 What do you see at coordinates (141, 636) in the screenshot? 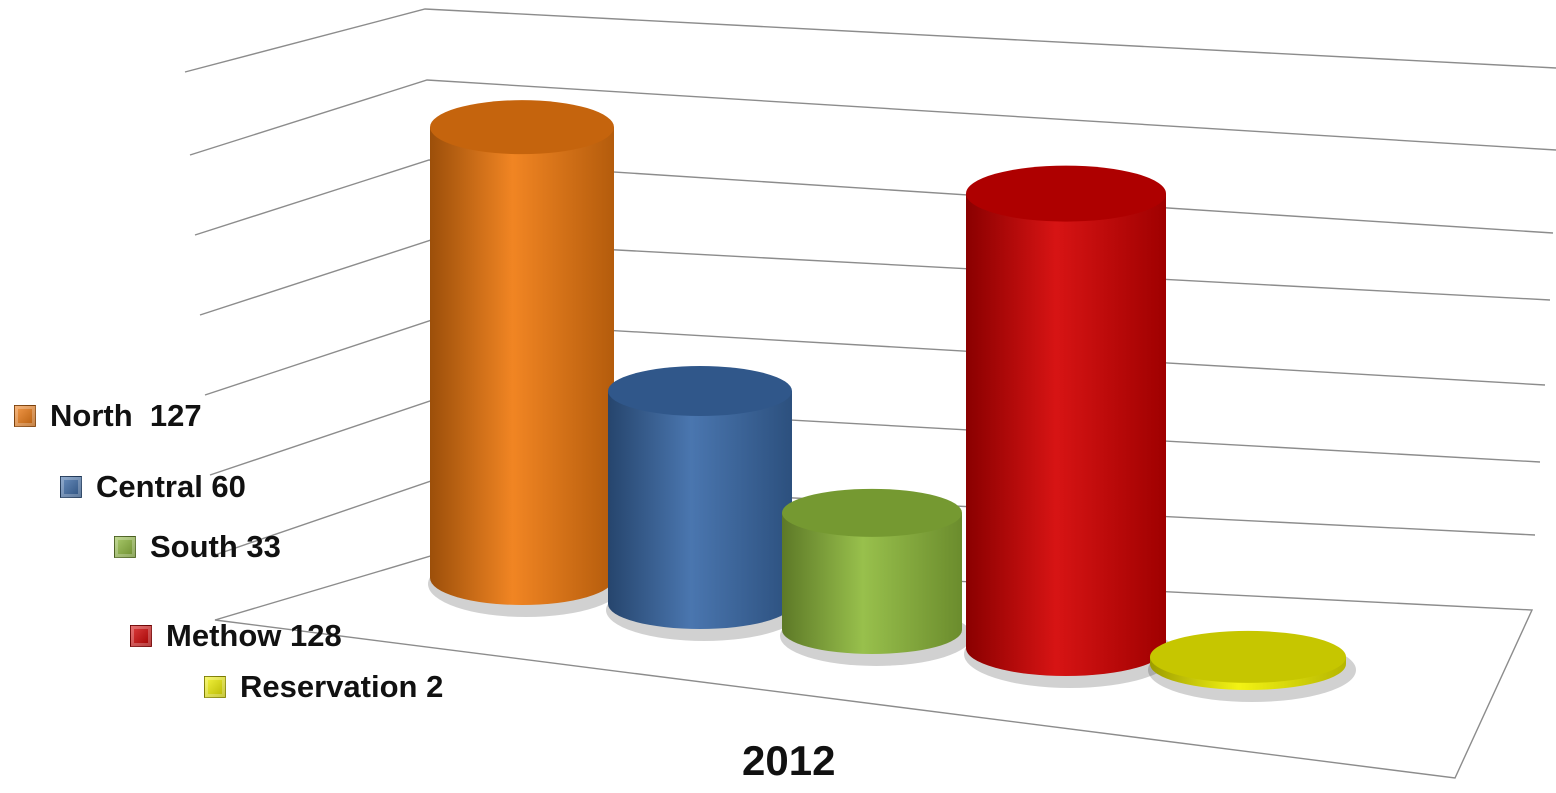
I see `legend-swatch-methow` at bounding box center [141, 636].